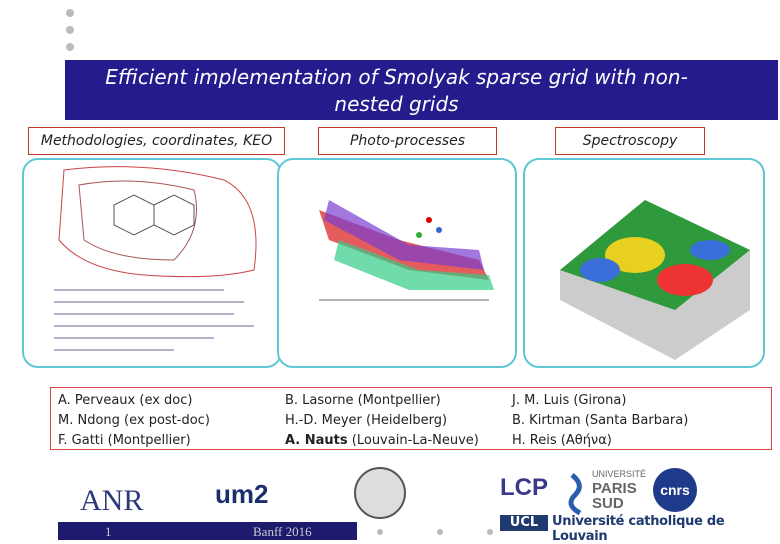 This screenshot has height=544, width=780. Describe the element at coordinates (363, 400) in the screenshot. I see `person: B. Lasorne (Montpellier)` at that location.